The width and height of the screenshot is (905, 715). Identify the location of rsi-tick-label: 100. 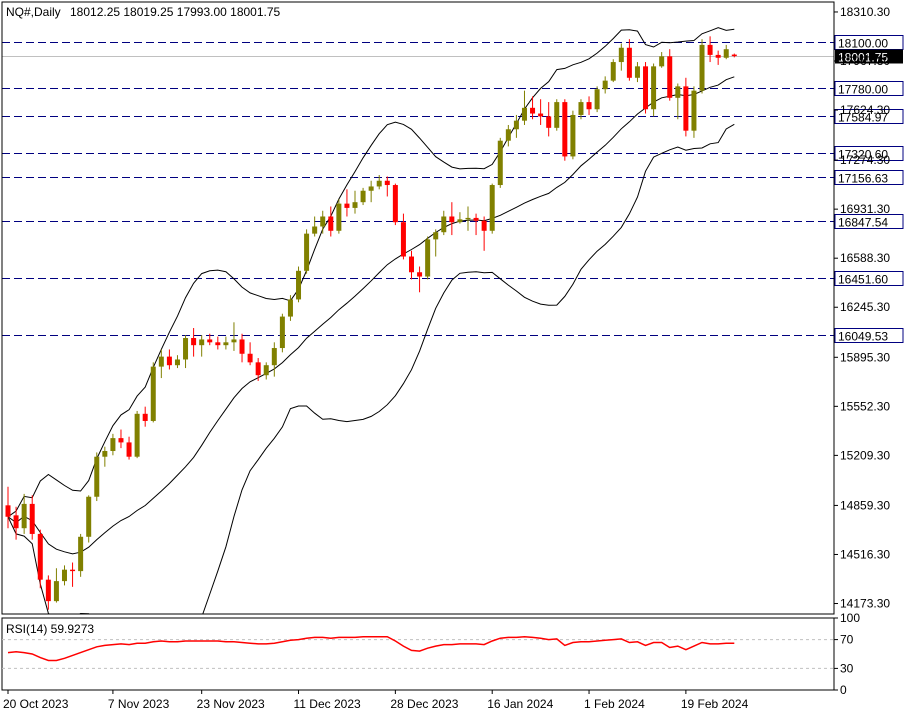
(850, 618).